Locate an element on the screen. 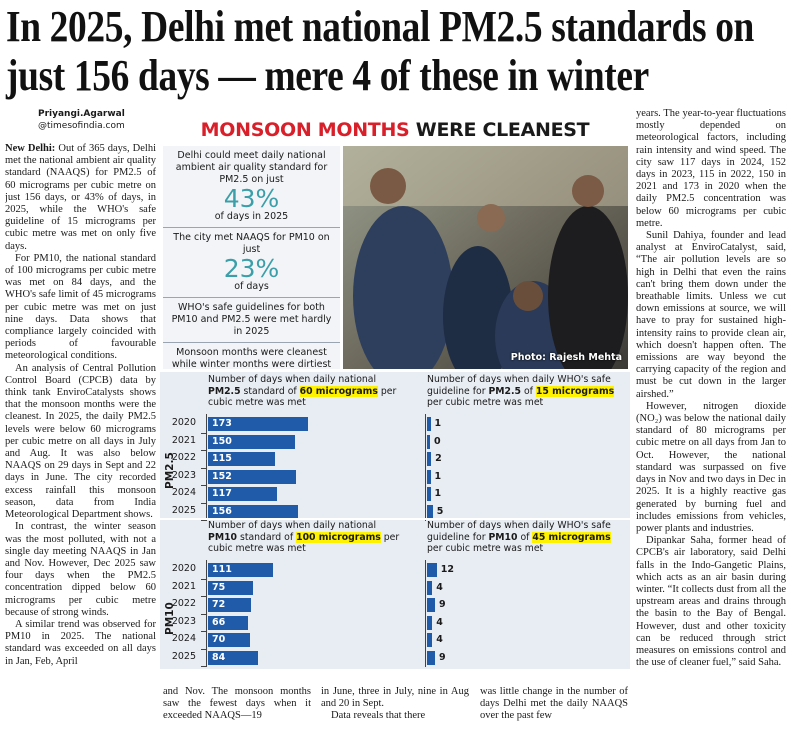  fact-stat: 23% is located at coordinates (251, 268).